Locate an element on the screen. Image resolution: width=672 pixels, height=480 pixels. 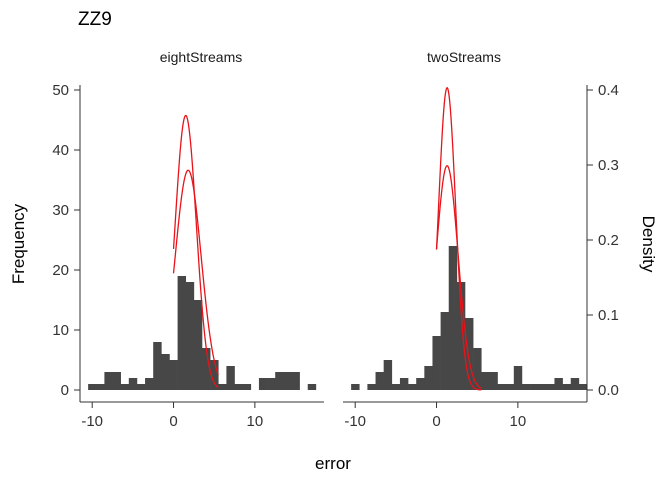
bars-twostreams is located at coordinates (469, 318).